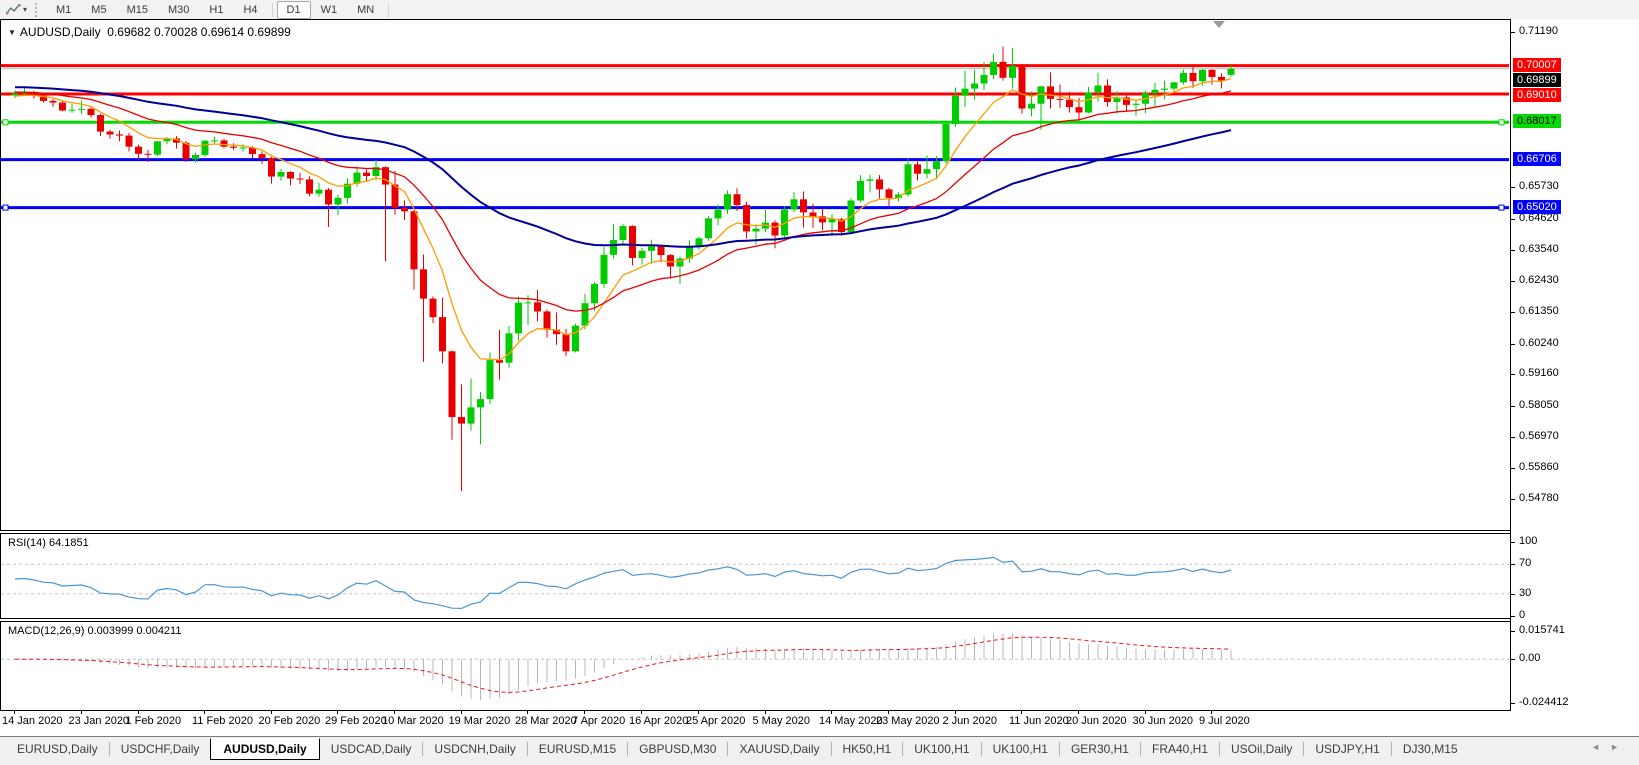 The image size is (1639, 765). Describe the element at coordinates (1262, 749) in the screenshot. I see `tab-usoil-daily: USOil,Daily` at that location.